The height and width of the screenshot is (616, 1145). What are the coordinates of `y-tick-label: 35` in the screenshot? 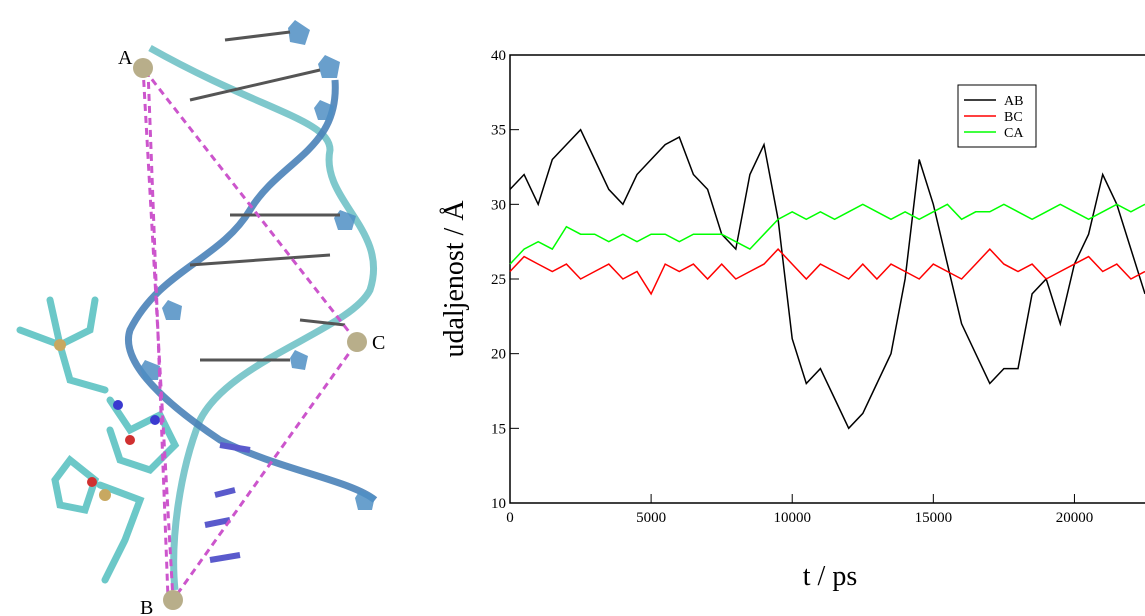 It's located at (498, 131).